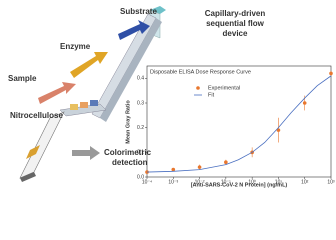  What do you see at coordinates (128, 122) in the screenshot?
I see `y-axis-label: Mean Gray Ratio` at bounding box center [128, 122].